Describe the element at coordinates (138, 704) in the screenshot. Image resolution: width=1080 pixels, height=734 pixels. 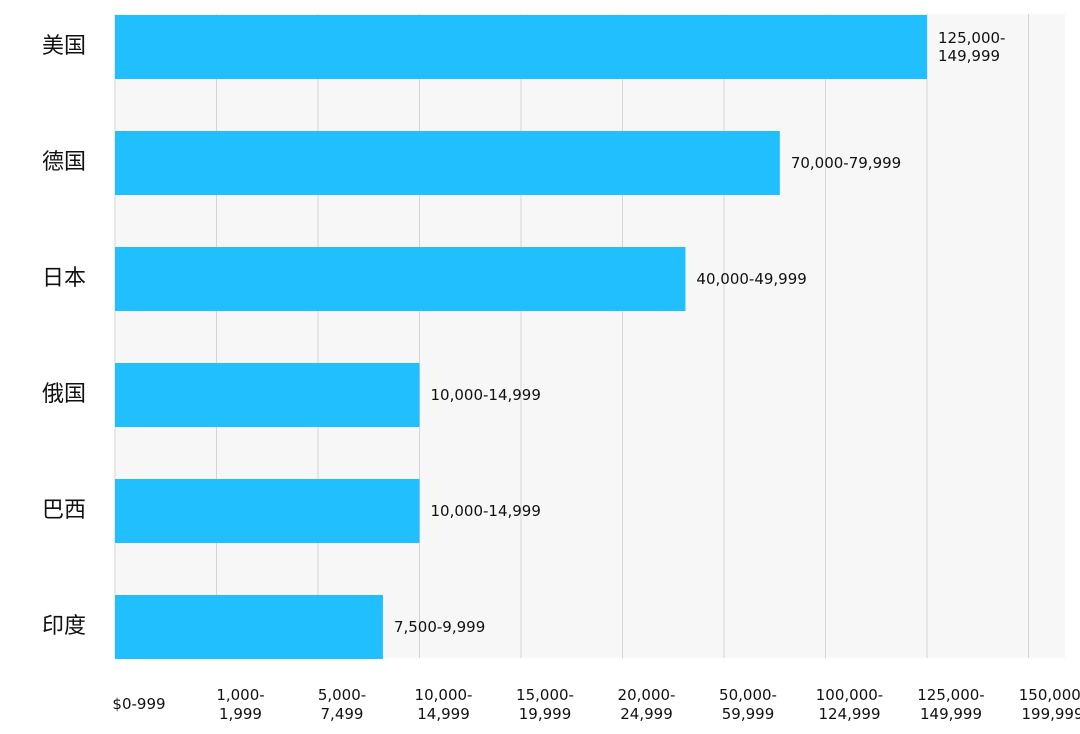
I see `x-tick-label: $0-999` at that location.